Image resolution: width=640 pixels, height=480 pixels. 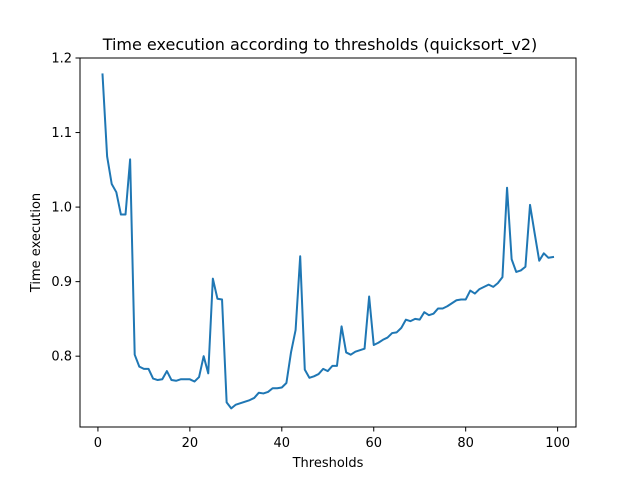 I want to click on y-axis-label: Time execution, so click(x=36, y=243).